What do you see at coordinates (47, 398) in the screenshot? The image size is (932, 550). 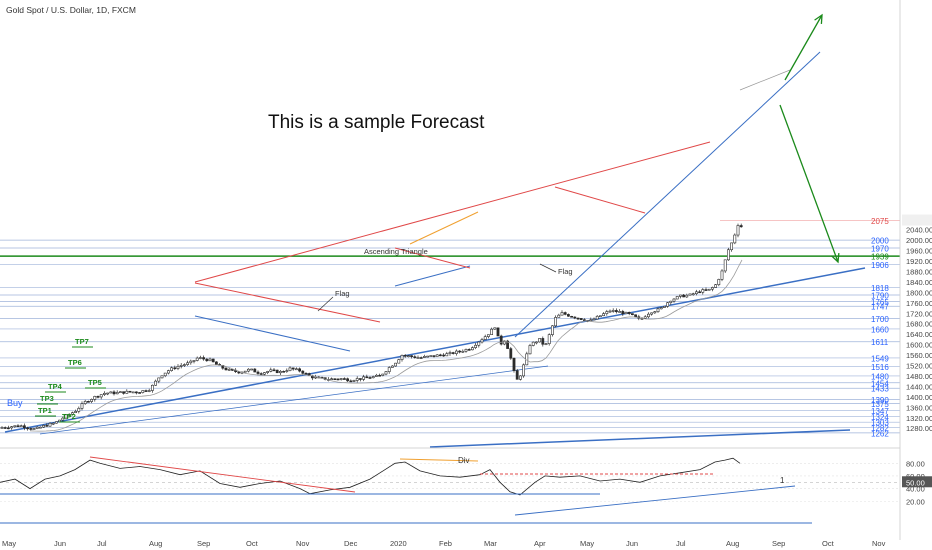 I see `tp-label: TP3` at bounding box center [47, 398].